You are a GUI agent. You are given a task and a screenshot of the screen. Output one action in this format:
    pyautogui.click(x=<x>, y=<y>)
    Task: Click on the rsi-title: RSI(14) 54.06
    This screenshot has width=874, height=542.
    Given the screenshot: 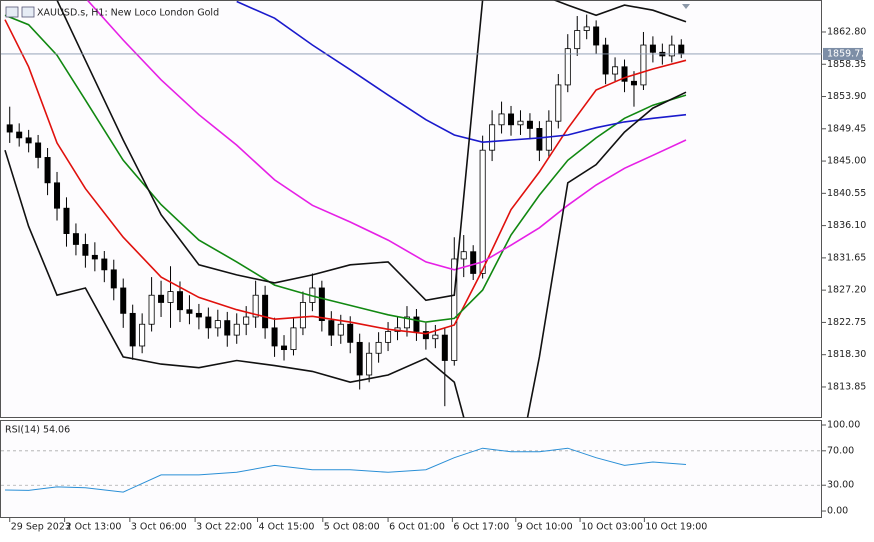 What is the action you would take?
    pyautogui.click(x=37, y=430)
    